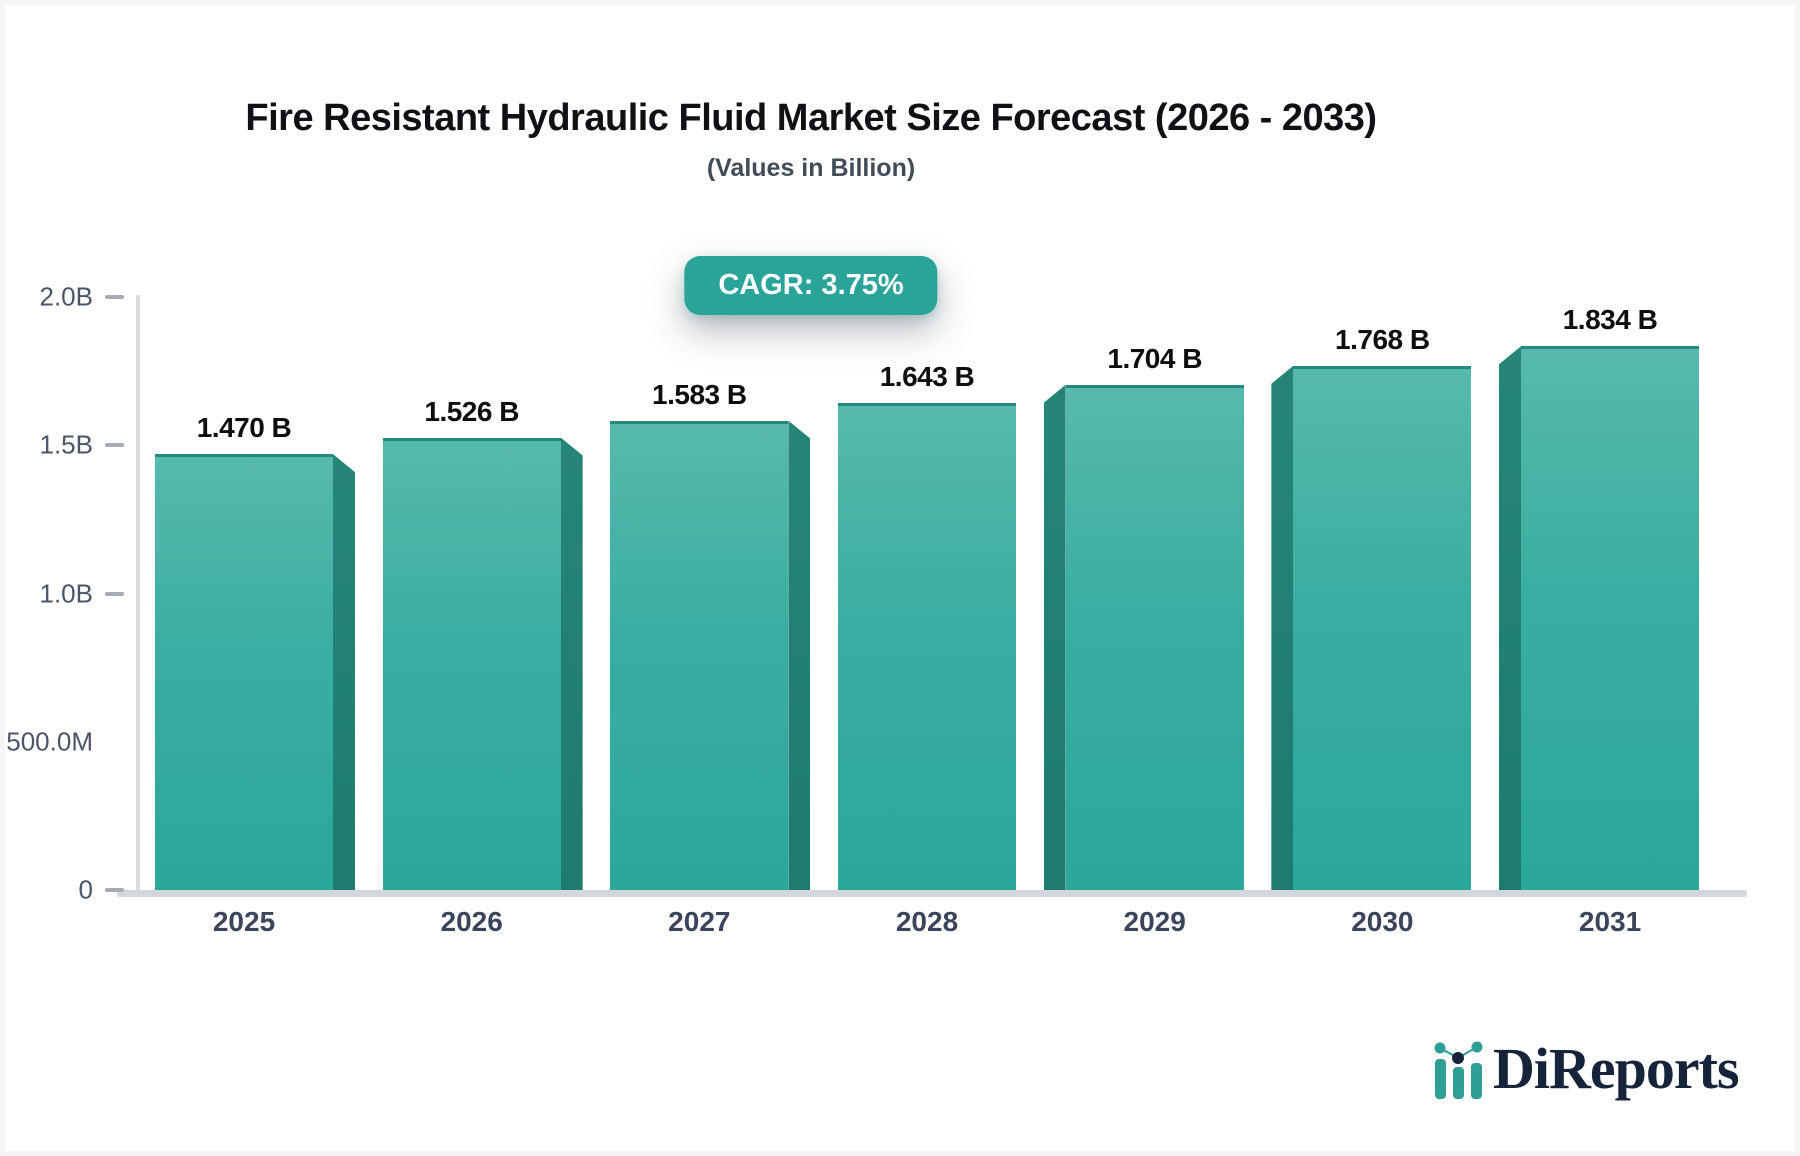 This screenshot has width=1800, height=1156. I want to click on page-subtitle: (Values in Billion), so click(811, 168).